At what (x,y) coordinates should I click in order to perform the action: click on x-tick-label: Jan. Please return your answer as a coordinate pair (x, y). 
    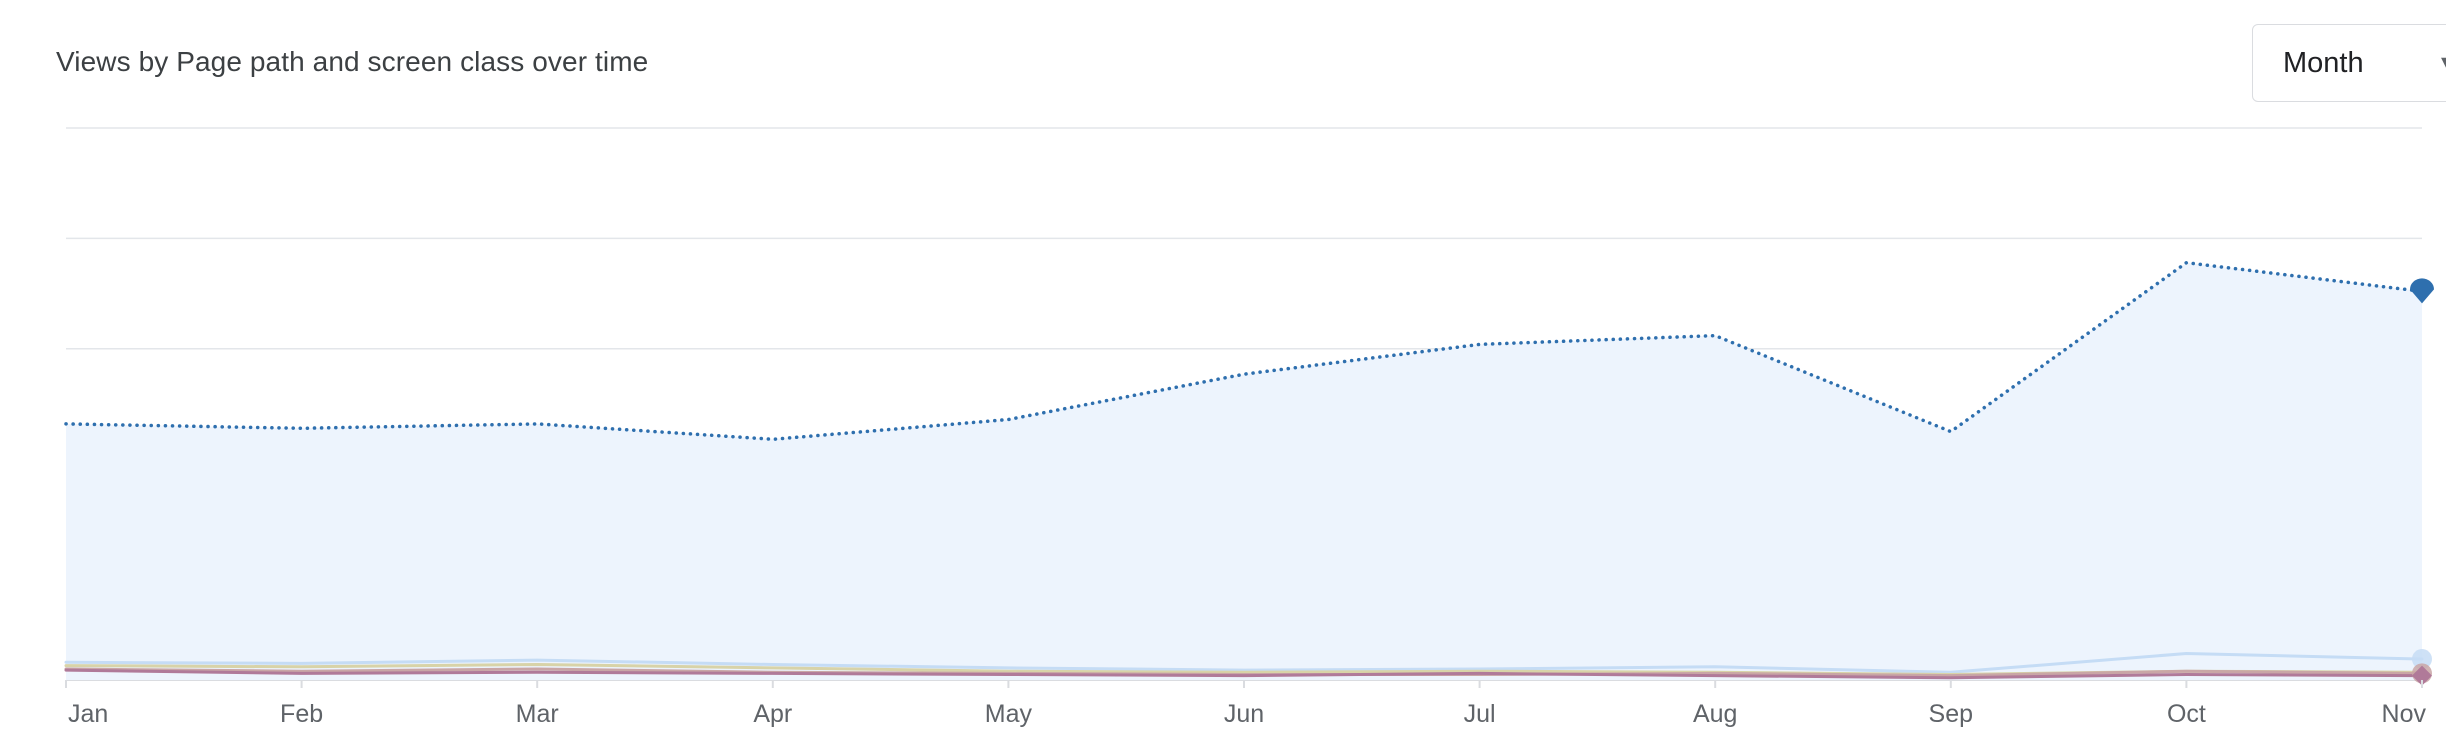
    Looking at the image, I should click on (88, 714).